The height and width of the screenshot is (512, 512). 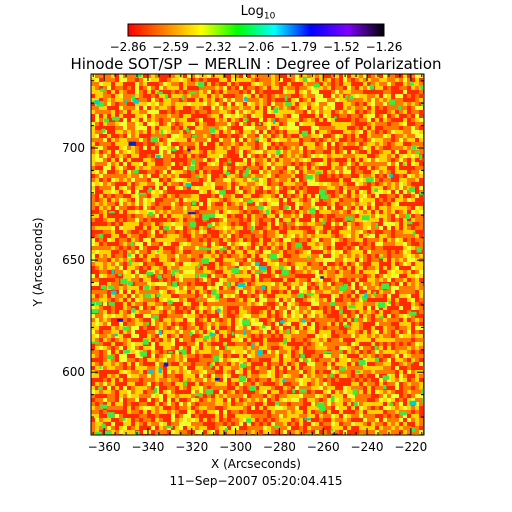 I want to click on y-tick-label: 650, so click(x=73, y=260).